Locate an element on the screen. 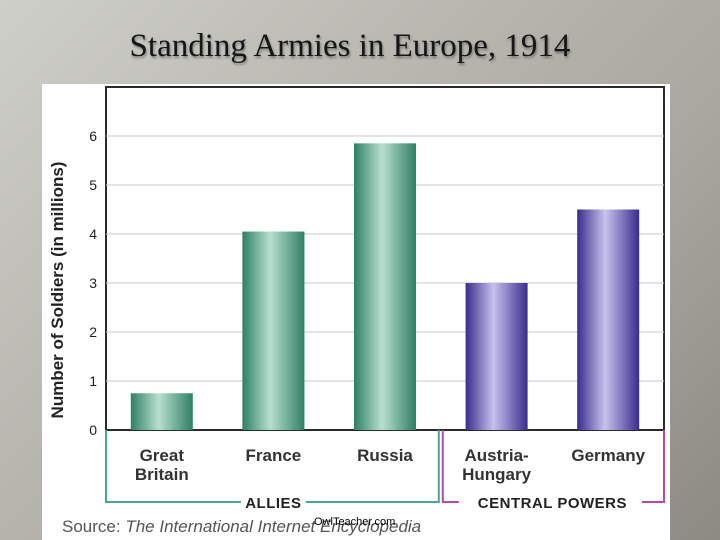  y-tick-label: 0 is located at coordinates (93, 430).